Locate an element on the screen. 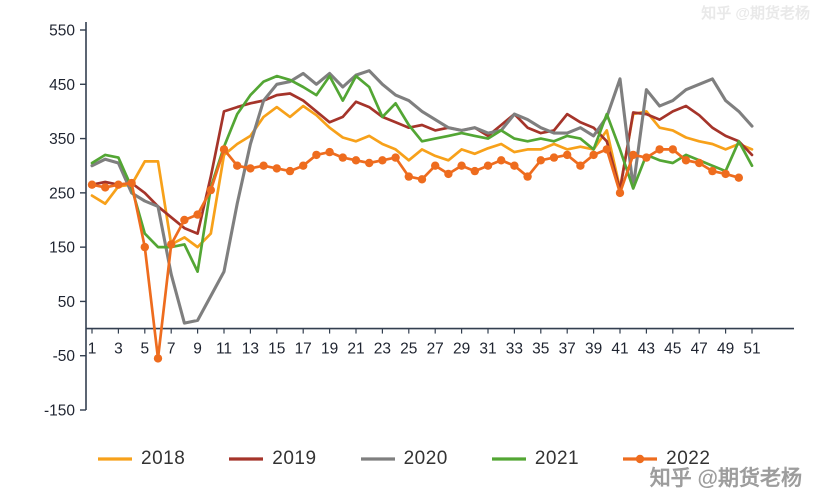 This screenshot has height=504, width=818. legend-swatch-2022 is located at coordinates (640, 459).